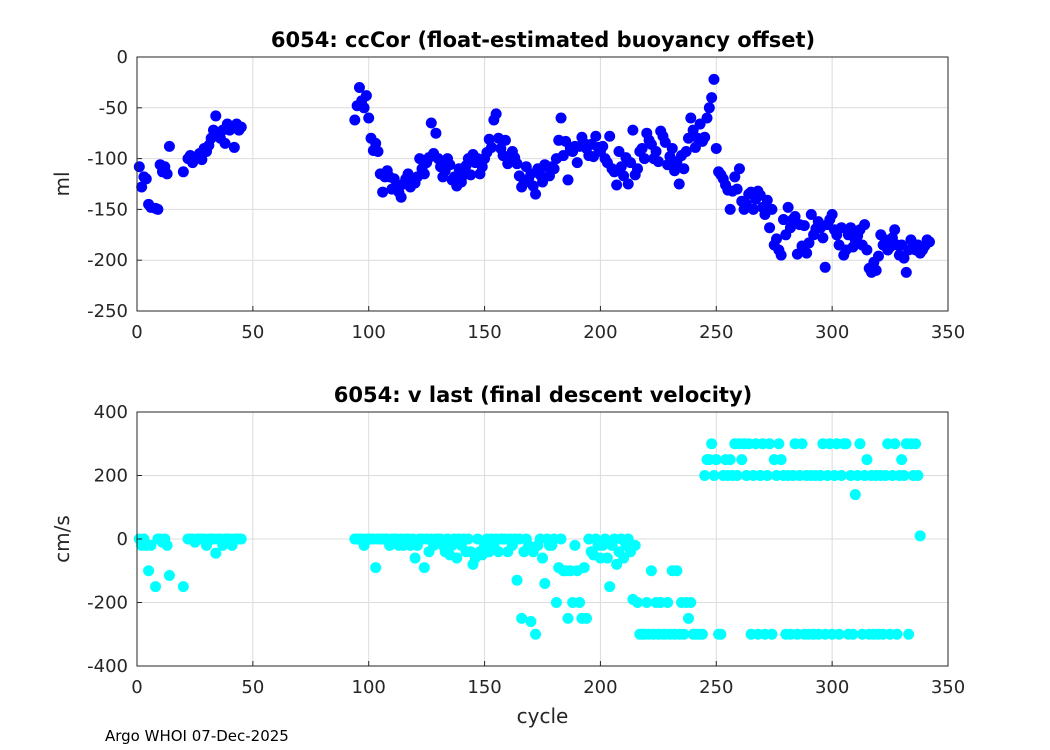 Image resolution: width=1050 pixels, height=750 pixels. I want to click on y-tick-labels: -400 -200 0 200 400, so click(114, 539).